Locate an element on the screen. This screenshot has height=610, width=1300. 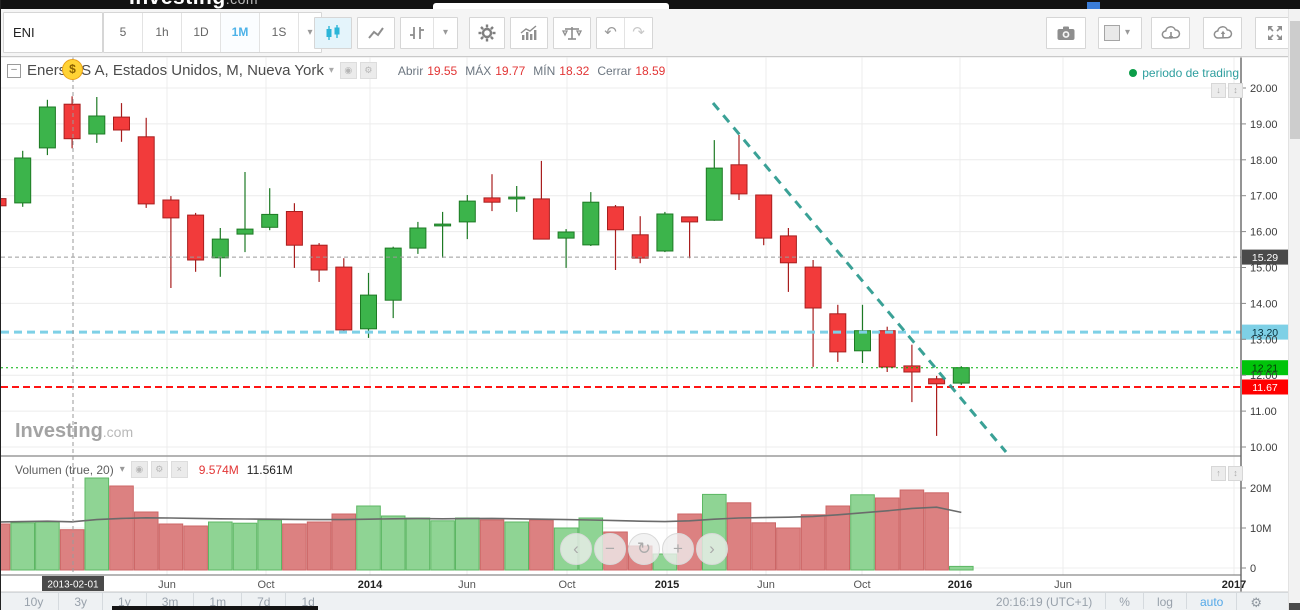
layout-square-icon is located at coordinates (1112, 33).